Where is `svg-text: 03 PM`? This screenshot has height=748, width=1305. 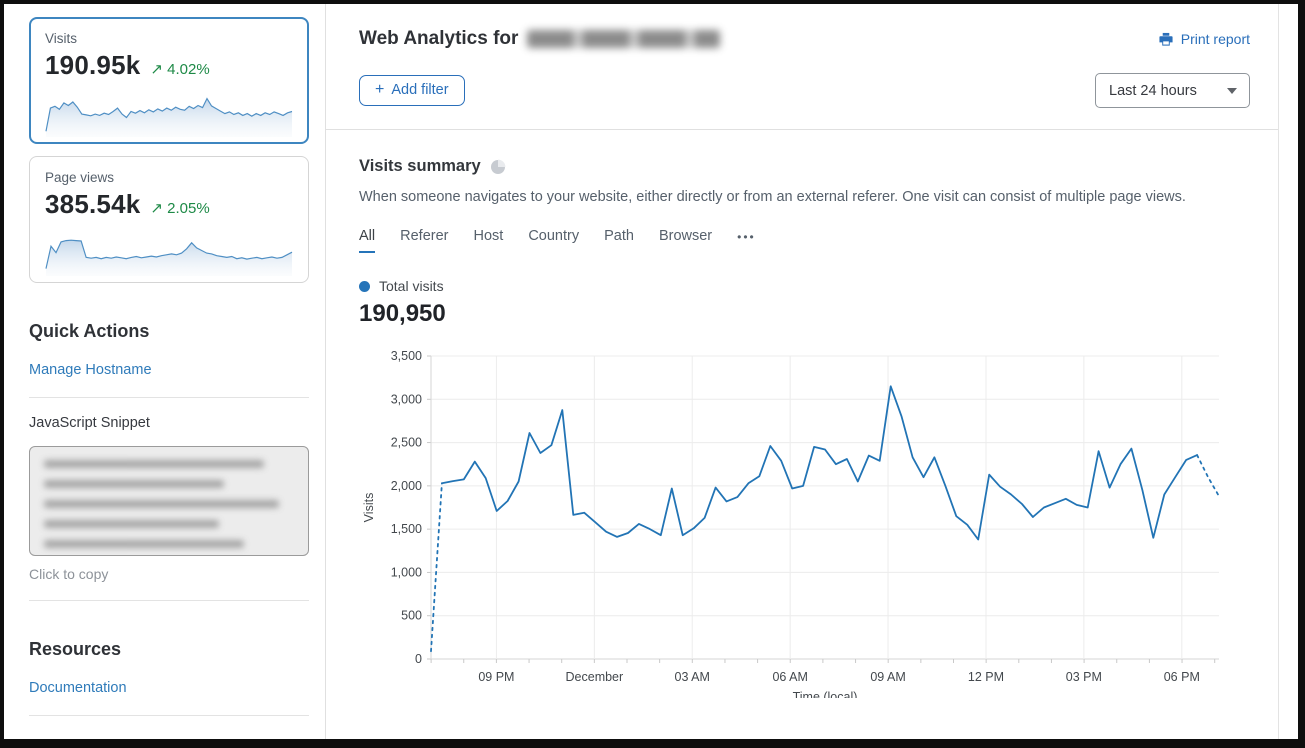
svg-text: 03 PM is located at coordinates (1084, 677).